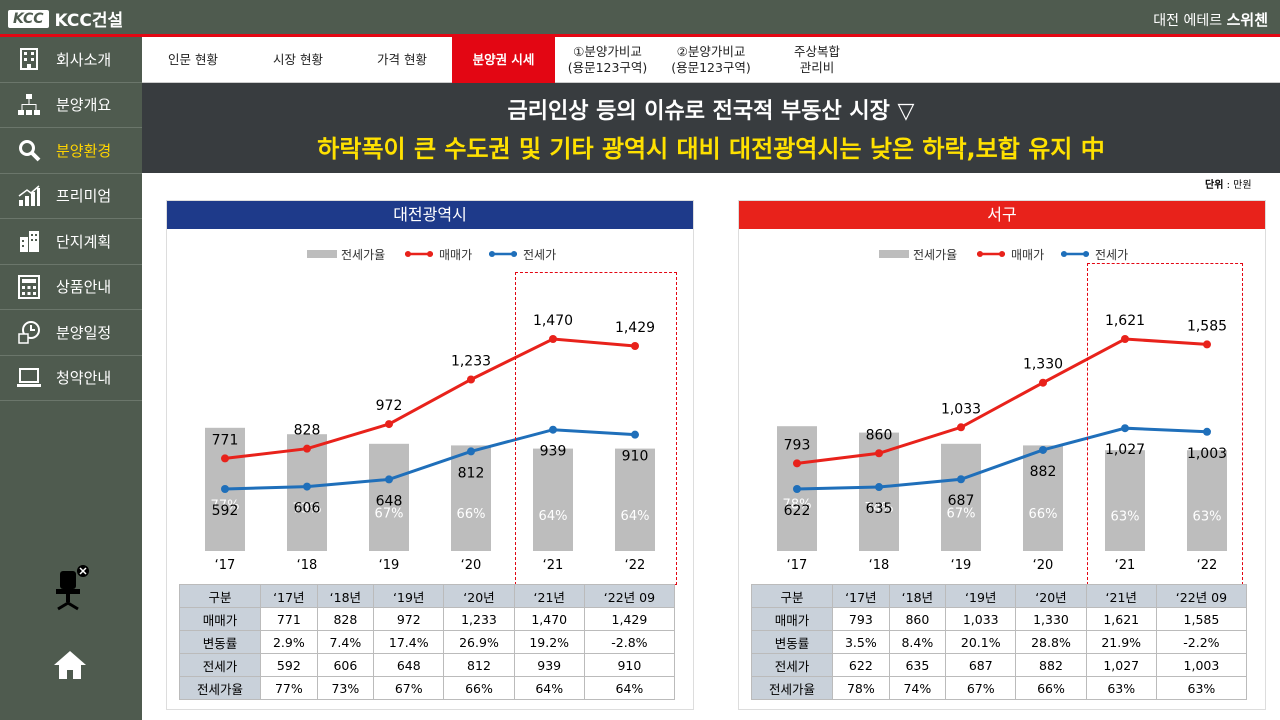  Describe the element at coordinates (503, 60) in the screenshot. I see `tab-presale-price: 분양권 시세` at that location.